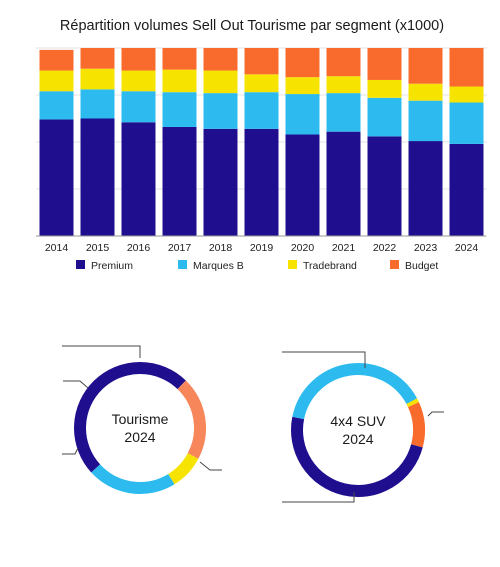 The width and height of the screenshot is (500, 567). What do you see at coordinates (344, 248) in the screenshot?
I see `x-tick-label: 2021` at bounding box center [344, 248].